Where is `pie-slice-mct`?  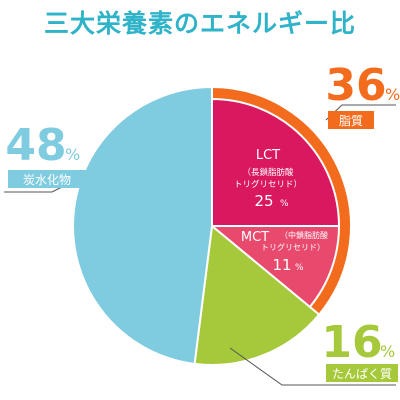
pie-slice-mct is located at coordinates (275, 267).